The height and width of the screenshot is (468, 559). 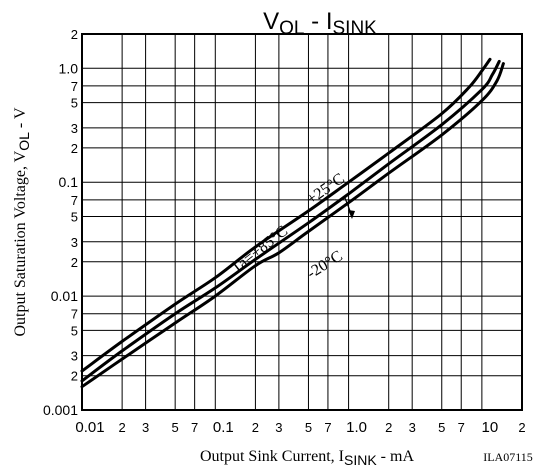 I want to click on x-axis-label-main: Output Sink Current, I, so click(x=272, y=456).